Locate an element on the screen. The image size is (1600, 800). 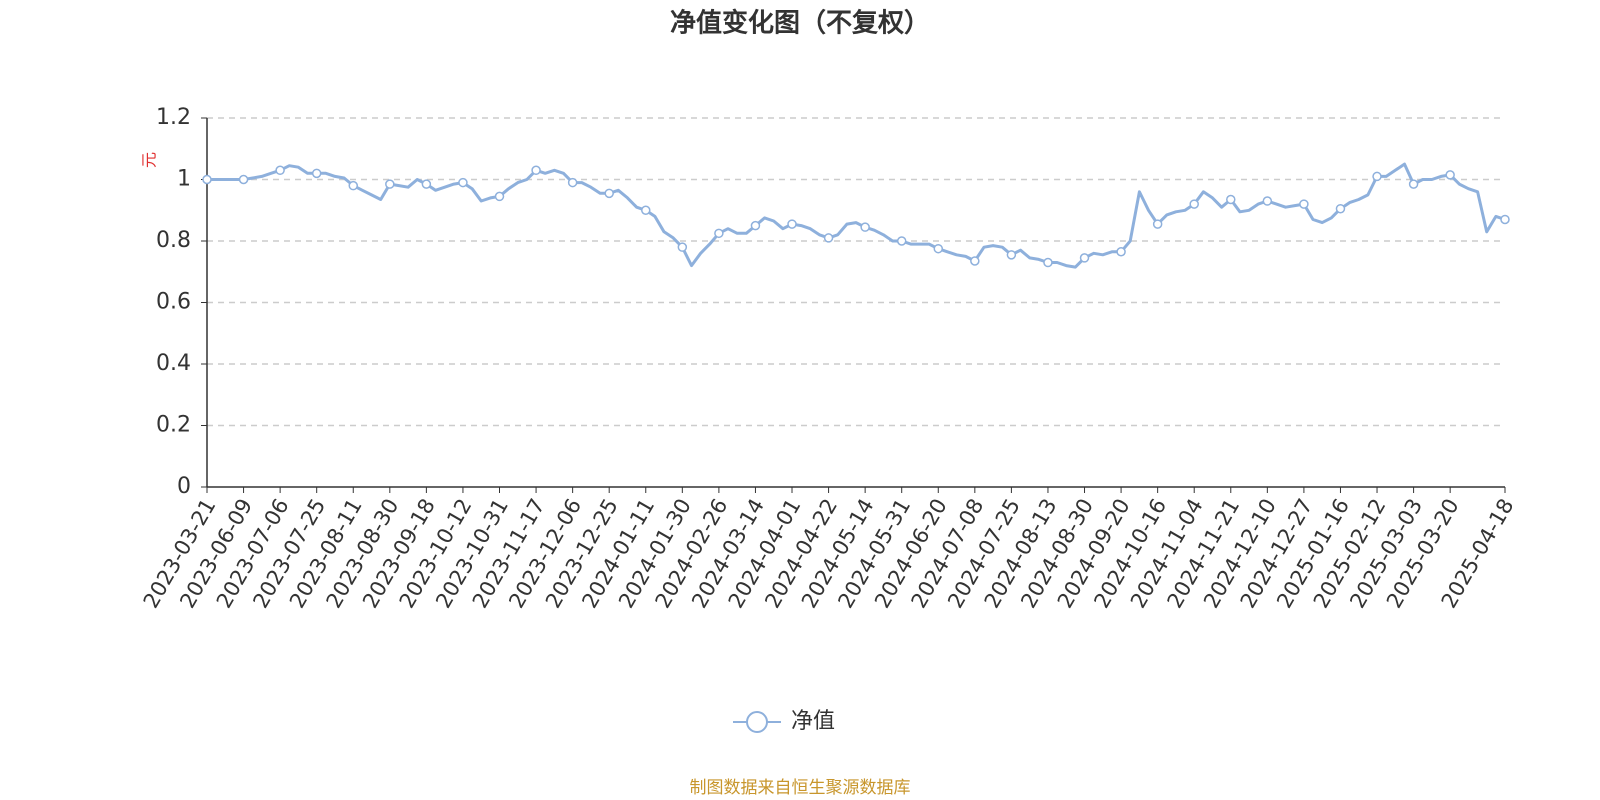
legend-label: 净值 is located at coordinates (813, 721).